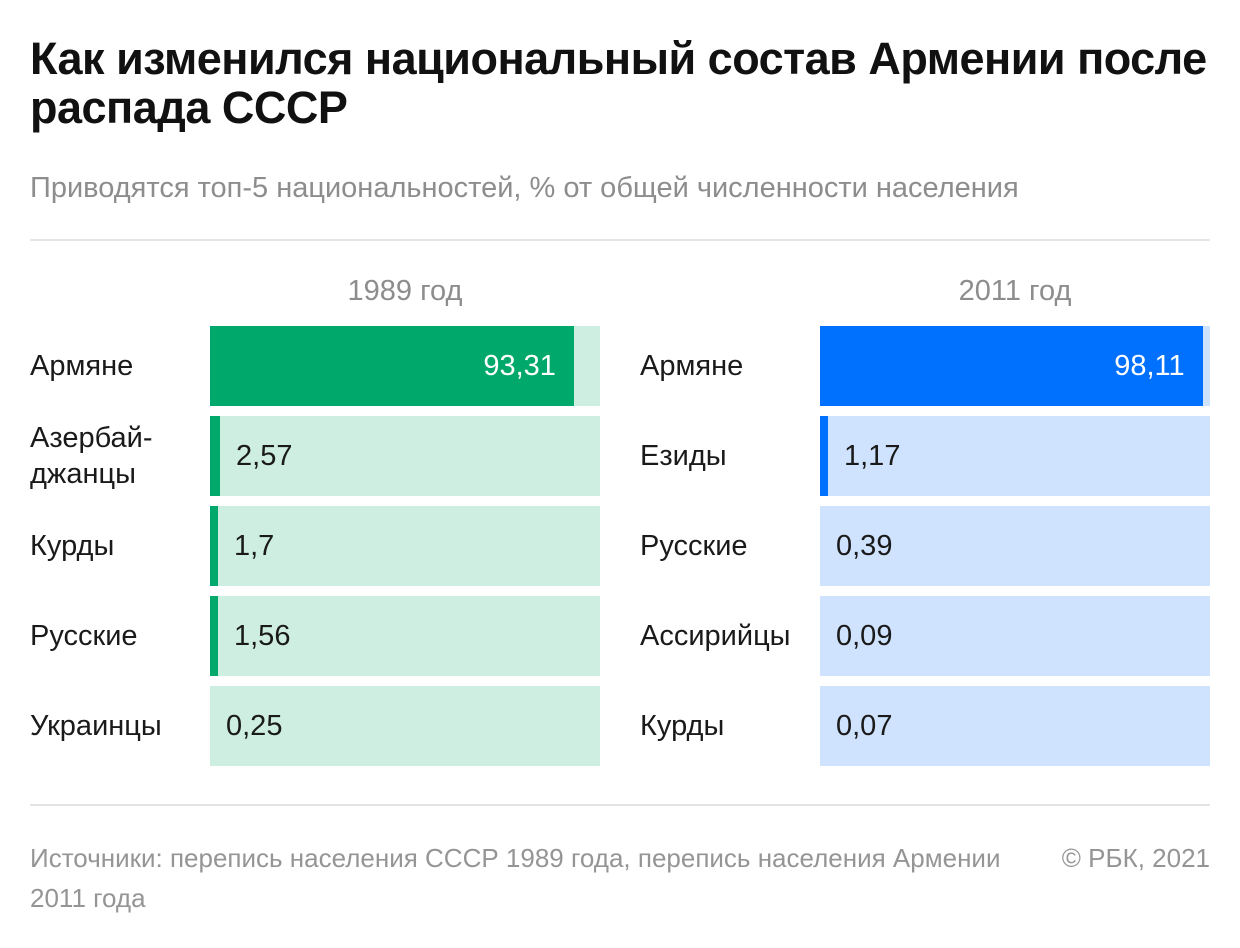 Image resolution: width=1240 pixels, height=948 pixels. What do you see at coordinates (519, 365) in the screenshot?
I see `value-label: 93,31` at bounding box center [519, 365].